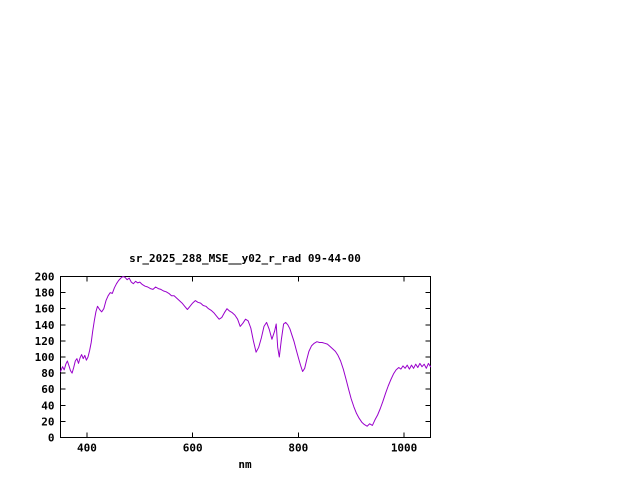 The image size is (640, 480). I want to click on chart-title: sr_2025_288_MSE__y02_r_rad 09-44-00, so click(245, 258).